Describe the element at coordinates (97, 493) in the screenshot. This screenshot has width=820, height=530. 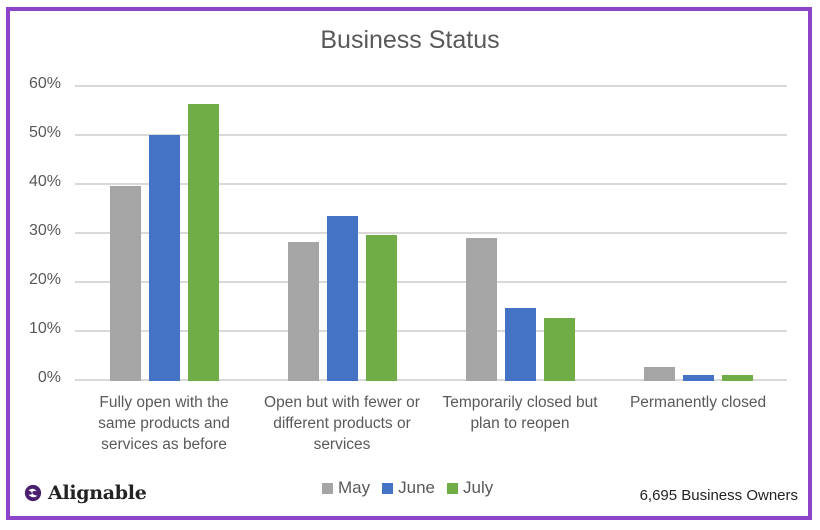
I see `brand-name: Alignable` at that location.